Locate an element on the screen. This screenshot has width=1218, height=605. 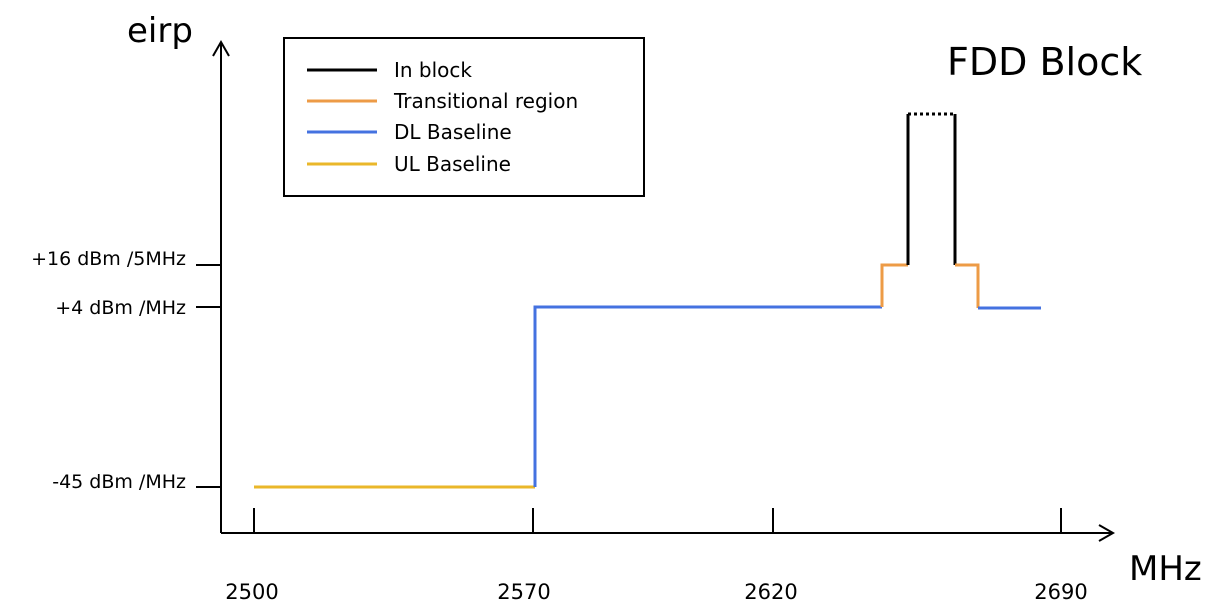
x-tick-label: 2500 is located at coordinates (251, 592).